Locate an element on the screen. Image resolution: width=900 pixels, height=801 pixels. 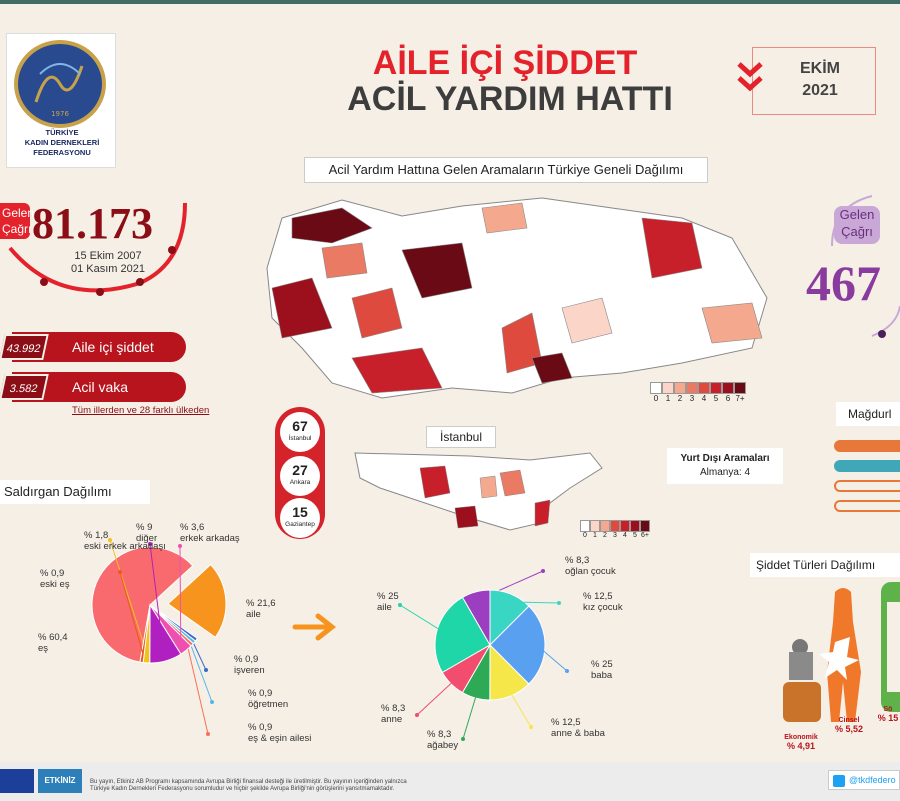
logo-emblem-icon: 1976 is located at coordinates (60, 84).